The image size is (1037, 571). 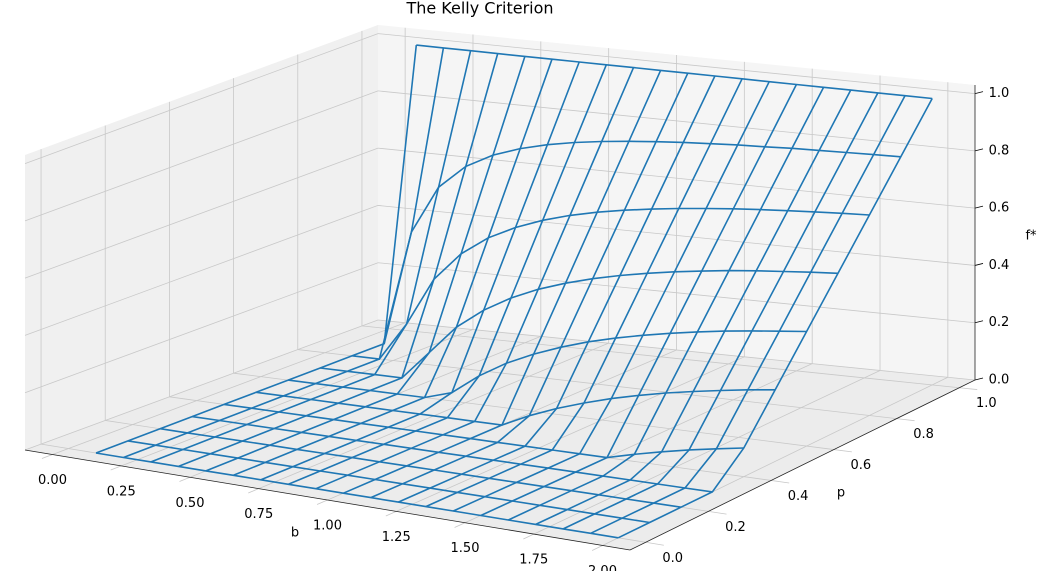 What do you see at coordinates (923, 434) in the screenshot?
I see `y-tick-label: 0.8` at bounding box center [923, 434].